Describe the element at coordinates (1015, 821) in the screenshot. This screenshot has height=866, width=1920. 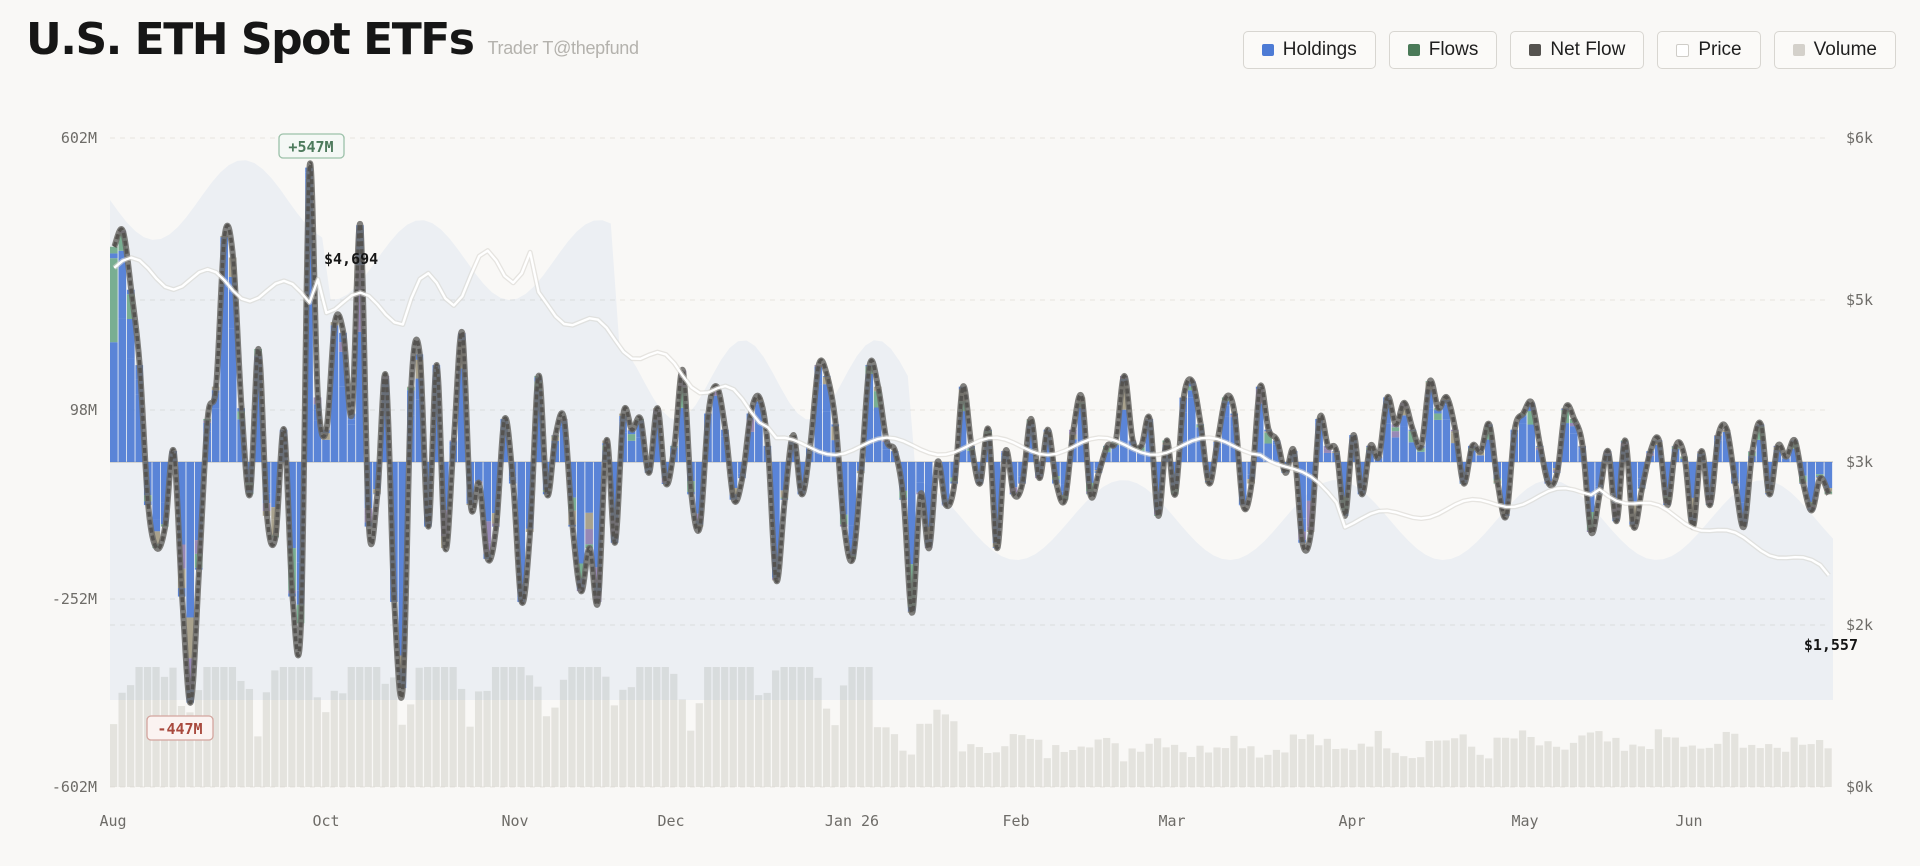
I see `x-tick-label: Feb` at that location.